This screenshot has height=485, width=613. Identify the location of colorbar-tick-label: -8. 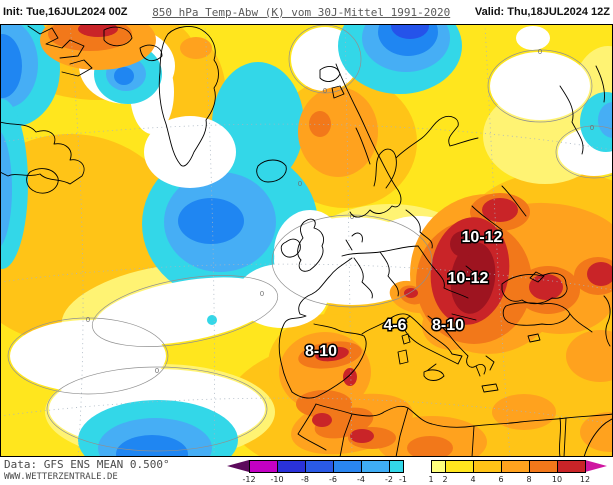
(305, 479).